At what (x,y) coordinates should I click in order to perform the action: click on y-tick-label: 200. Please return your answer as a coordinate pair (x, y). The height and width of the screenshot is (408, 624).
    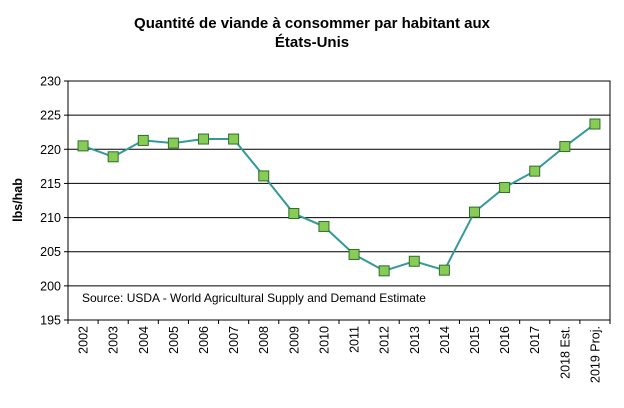
    Looking at the image, I should click on (50, 286).